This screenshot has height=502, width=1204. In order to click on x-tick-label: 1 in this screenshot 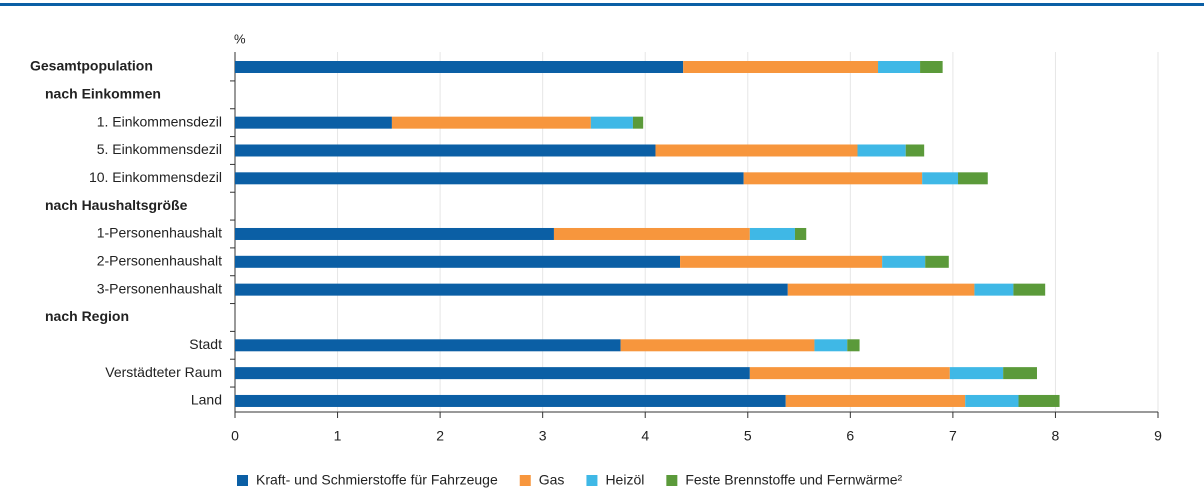, I will do `click(338, 436)`.